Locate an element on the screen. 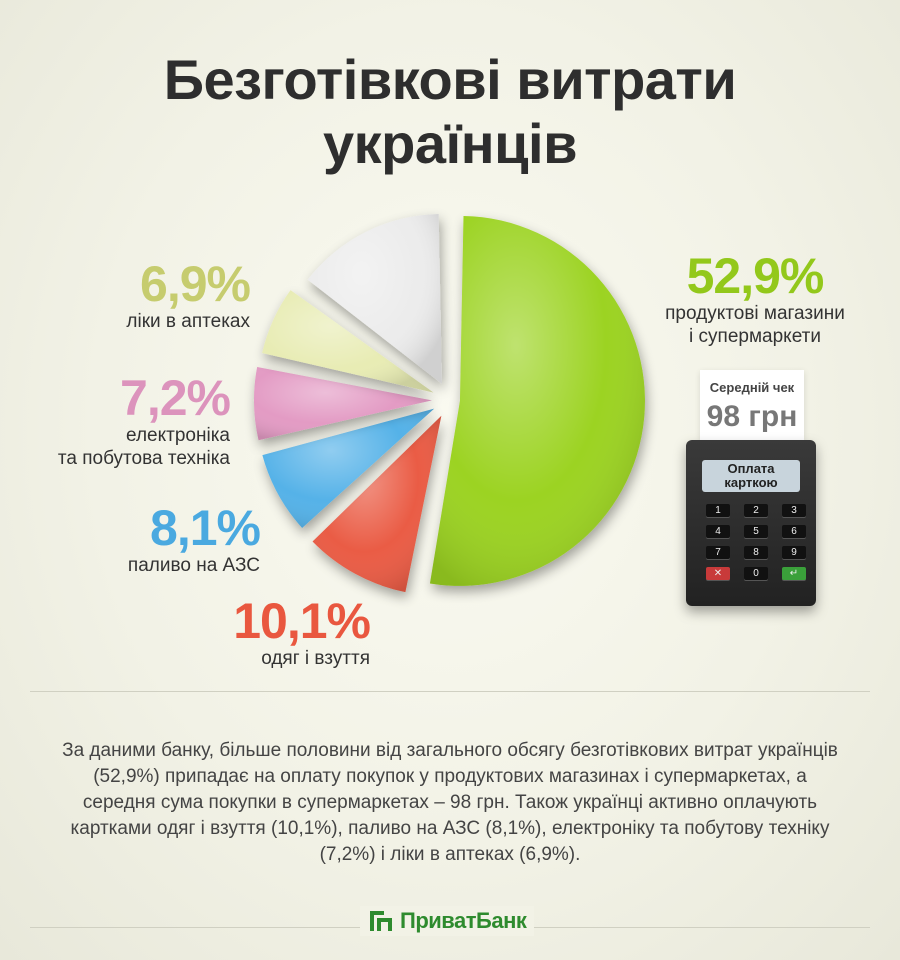 Image resolution: width=900 pixels, height=960 pixels. page-title: Безготівкові витрати українців is located at coordinates (450, 112).